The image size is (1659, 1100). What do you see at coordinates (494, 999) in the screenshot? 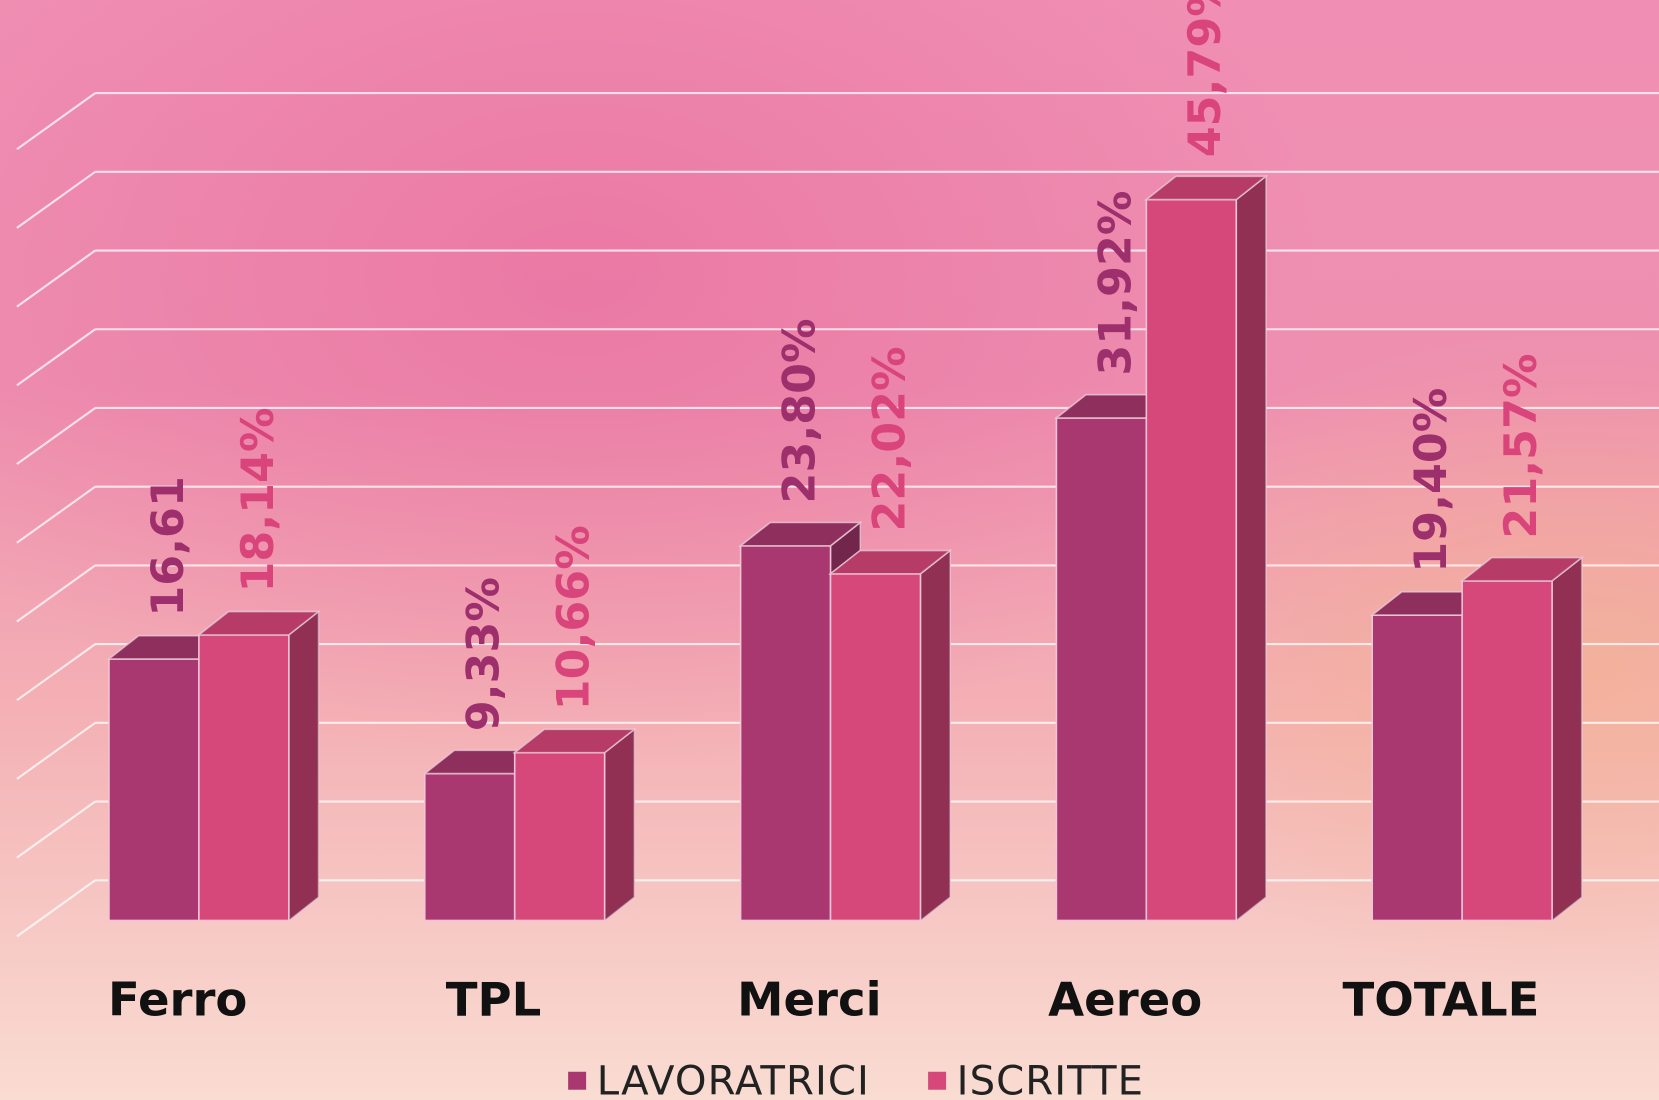
I see `x-tick-label: TPL` at bounding box center [494, 999].